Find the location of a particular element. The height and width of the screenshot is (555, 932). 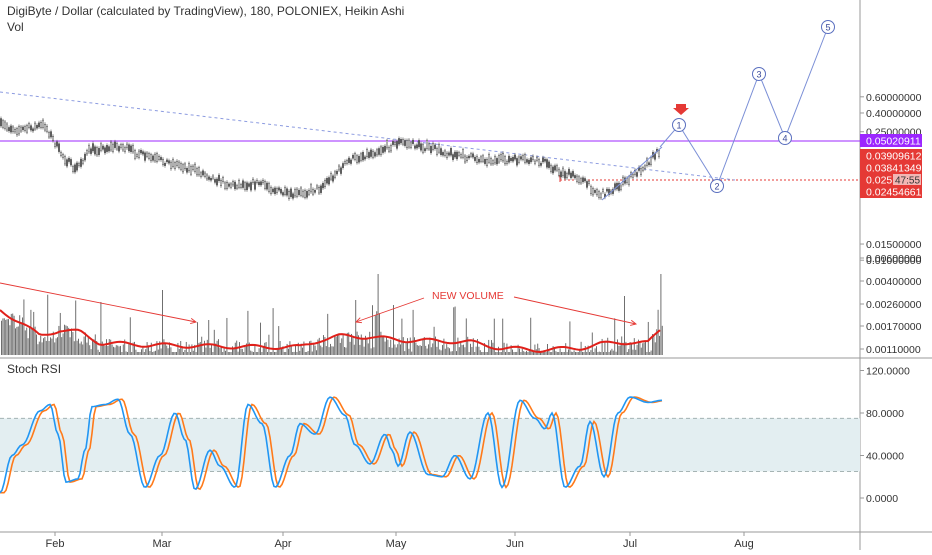

arrow-to-may-volume-head is located at coordinates (359, 320).